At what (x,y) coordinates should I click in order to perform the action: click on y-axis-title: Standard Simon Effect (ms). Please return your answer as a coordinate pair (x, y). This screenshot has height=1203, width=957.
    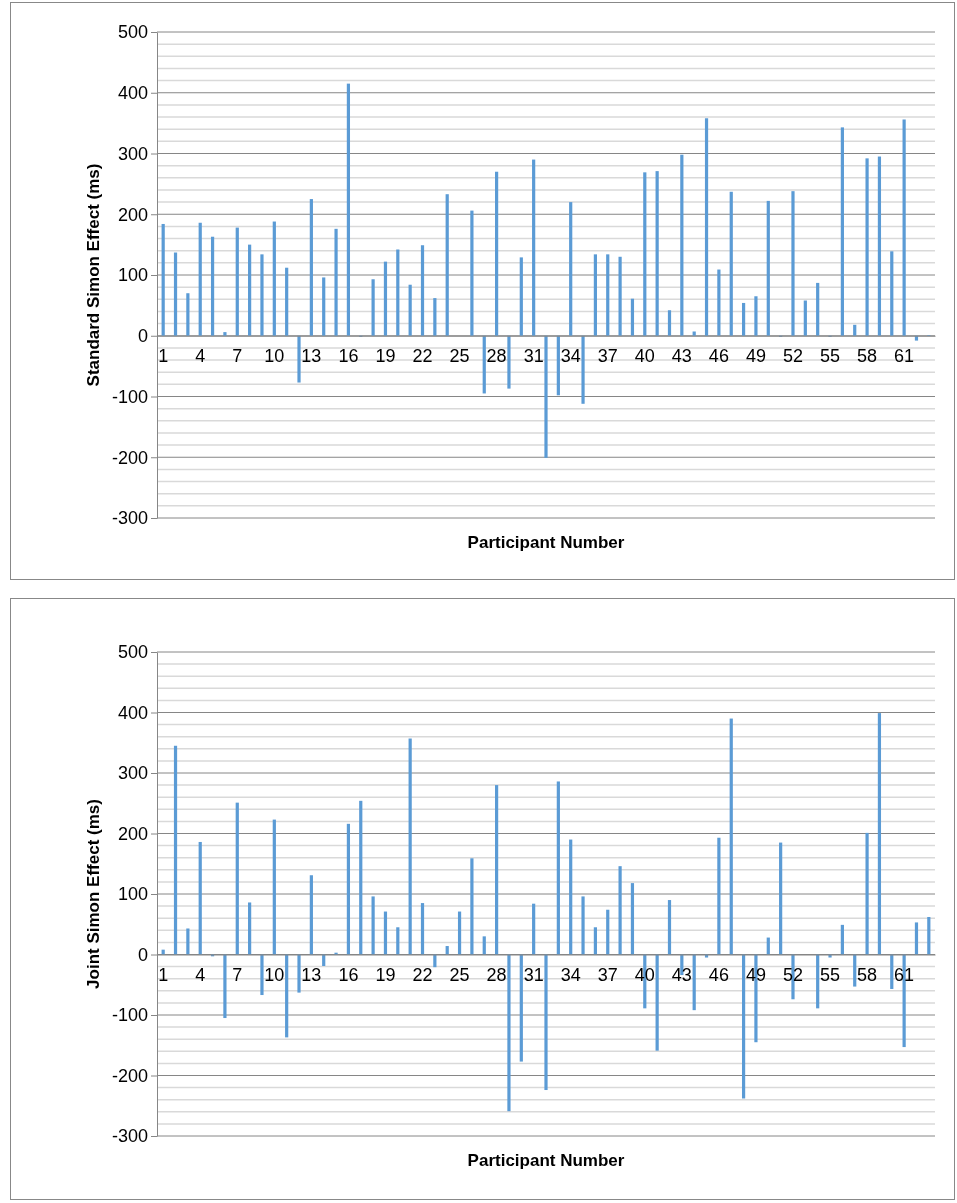
    Looking at the image, I should click on (93, 275).